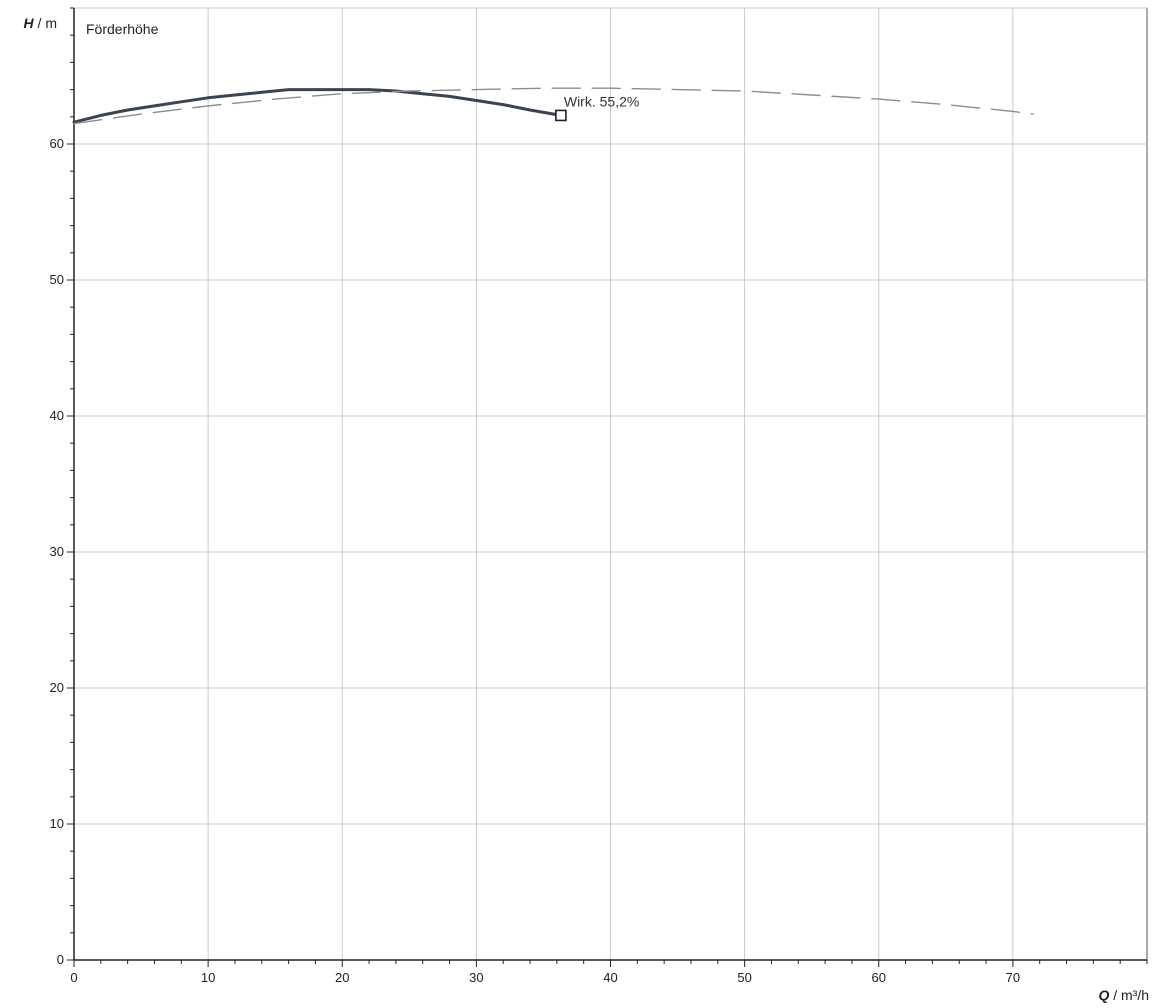 This screenshot has width=1157, height=1008. I want to click on y-tick-label: 10, so click(57, 823).